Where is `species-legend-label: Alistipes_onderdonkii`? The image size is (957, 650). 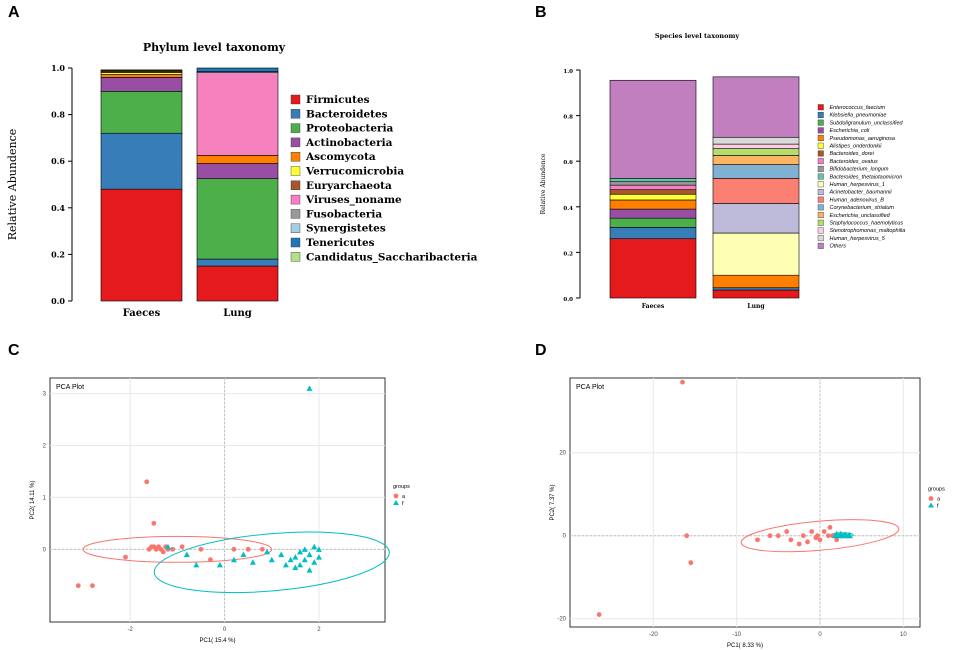 species-legend-label: Alistipes_onderdonkii is located at coordinates (856, 147).